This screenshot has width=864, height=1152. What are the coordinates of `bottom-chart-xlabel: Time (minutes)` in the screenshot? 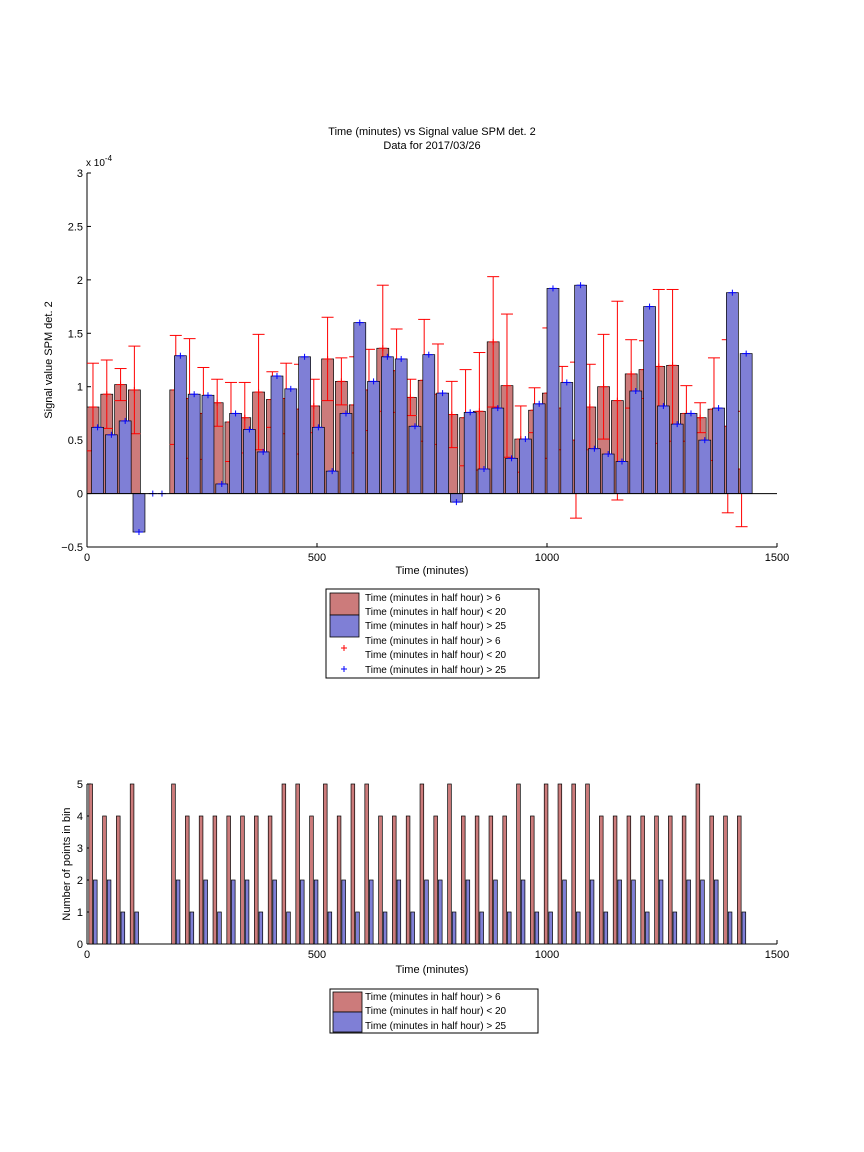 It's located at (432, 970).